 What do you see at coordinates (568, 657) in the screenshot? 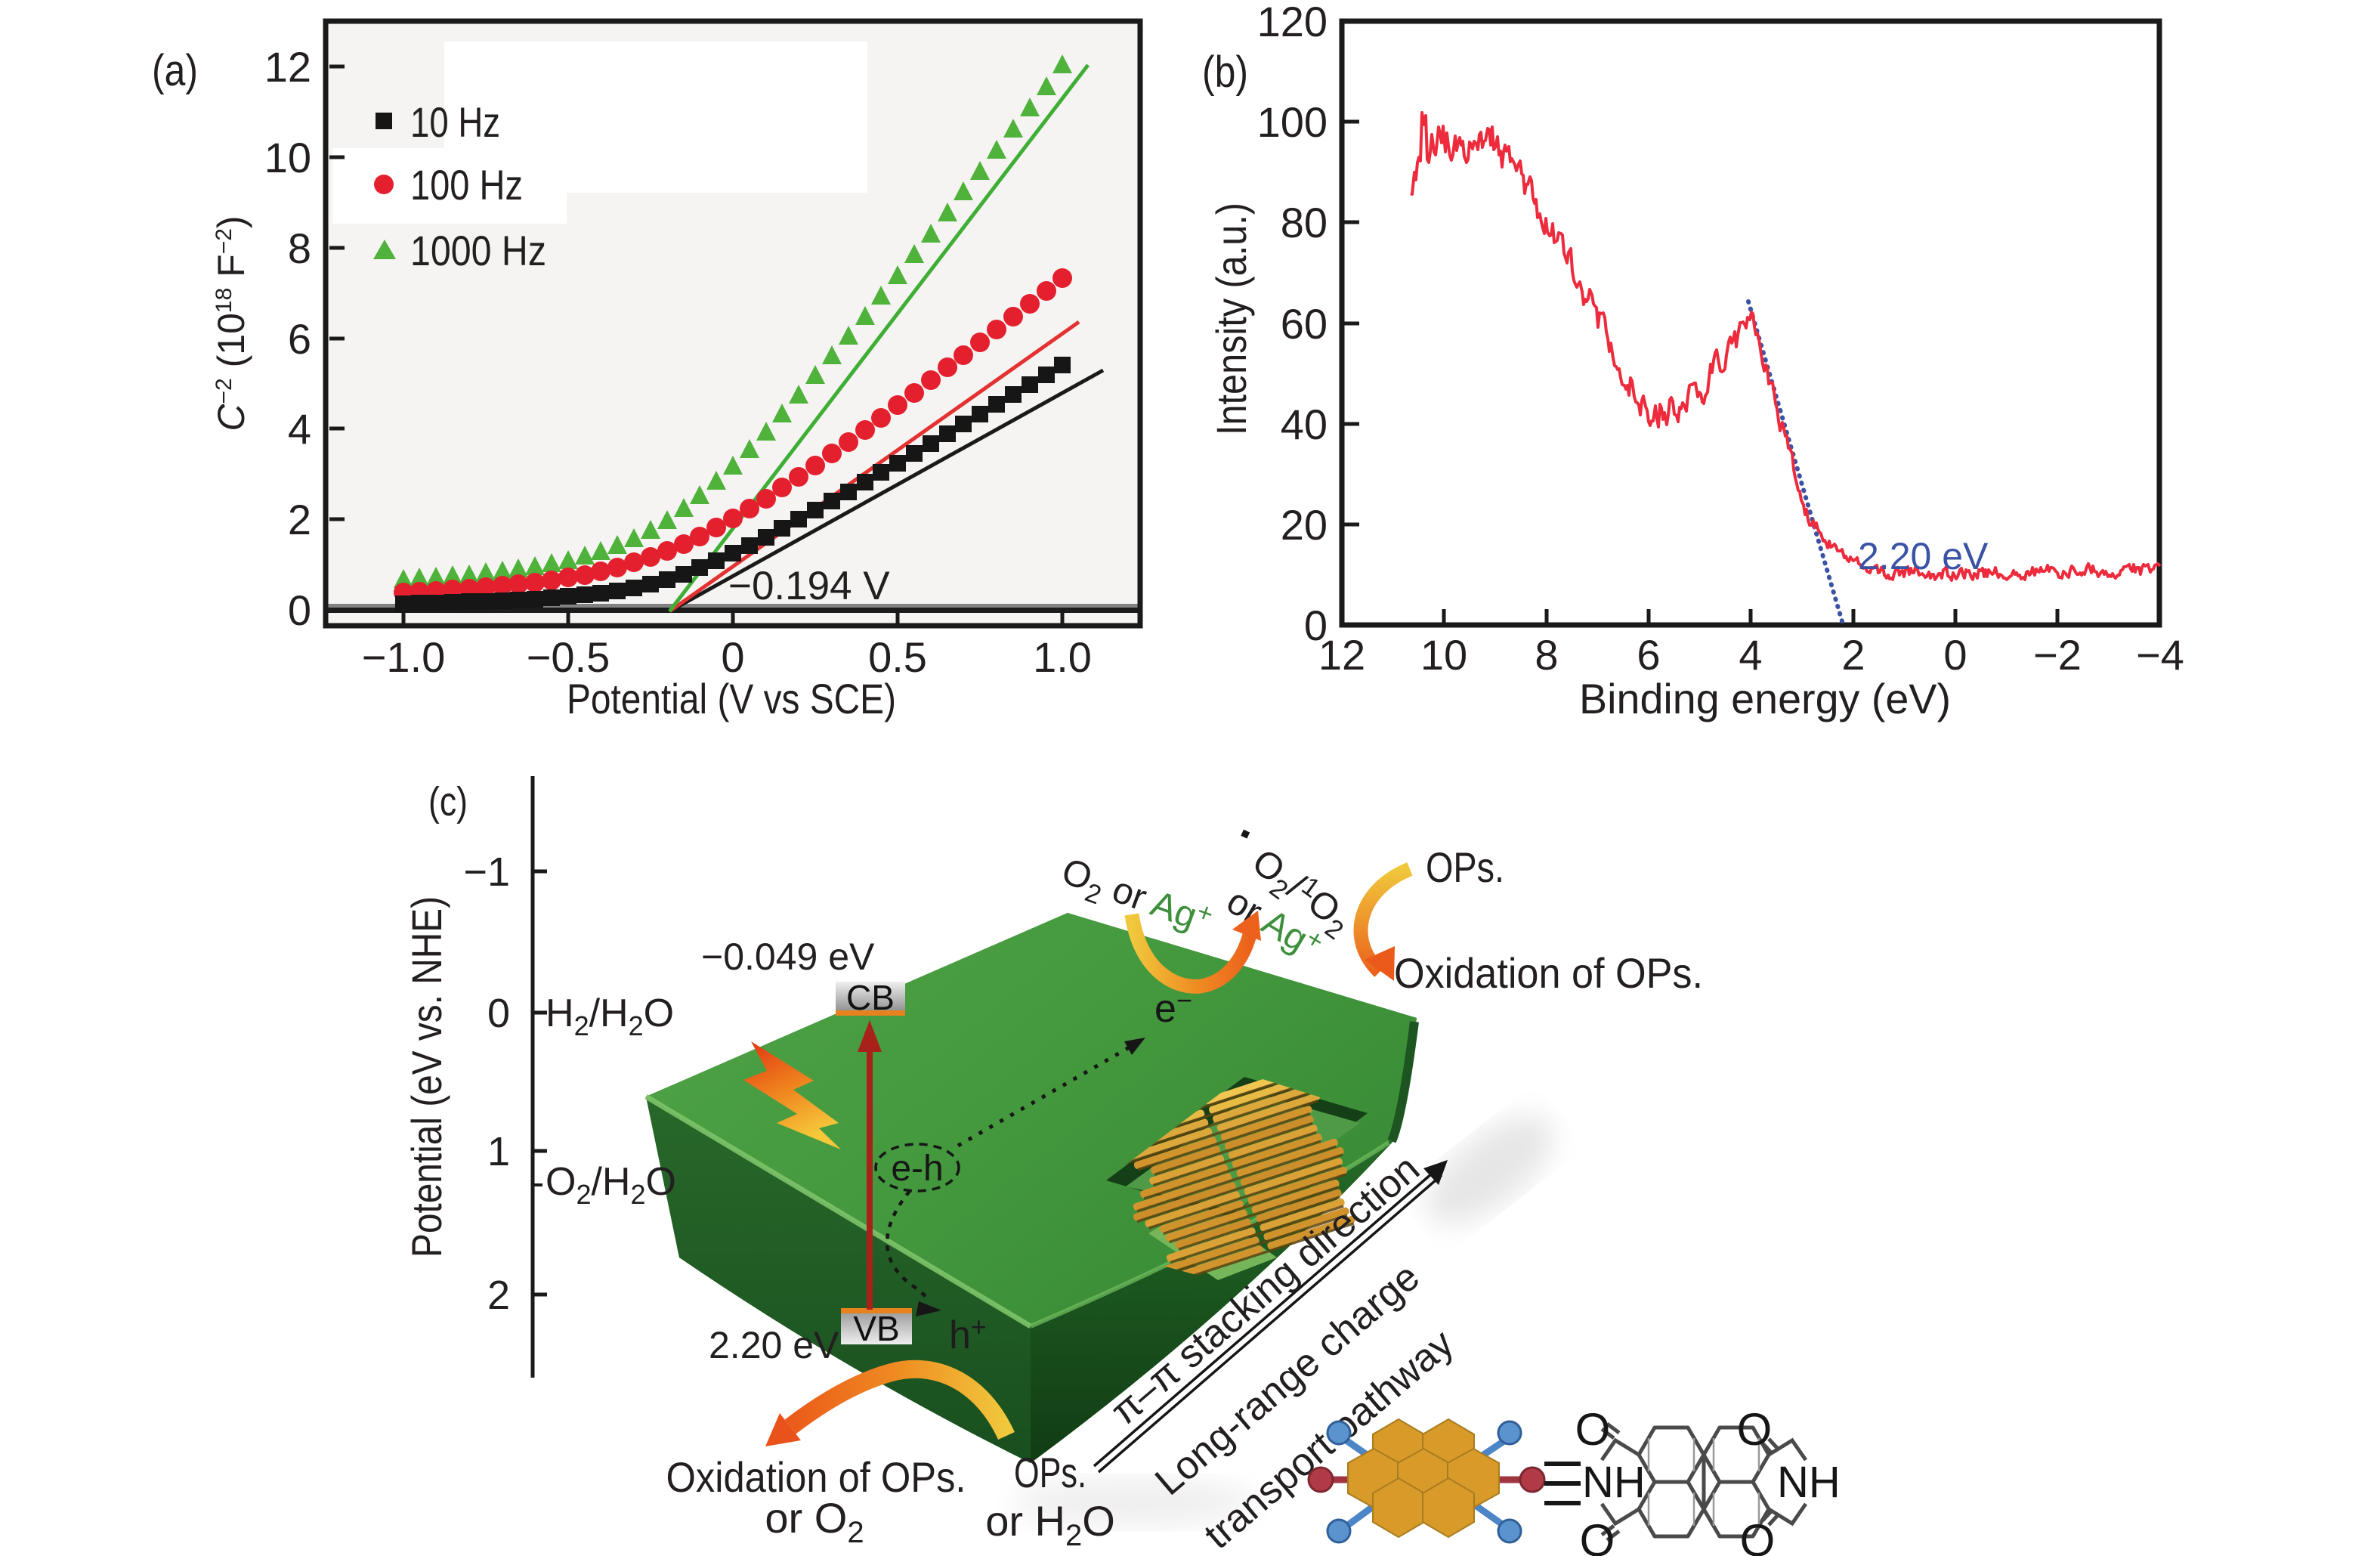
I see `svg-text: −0.5` at bounding box center [568, 657].